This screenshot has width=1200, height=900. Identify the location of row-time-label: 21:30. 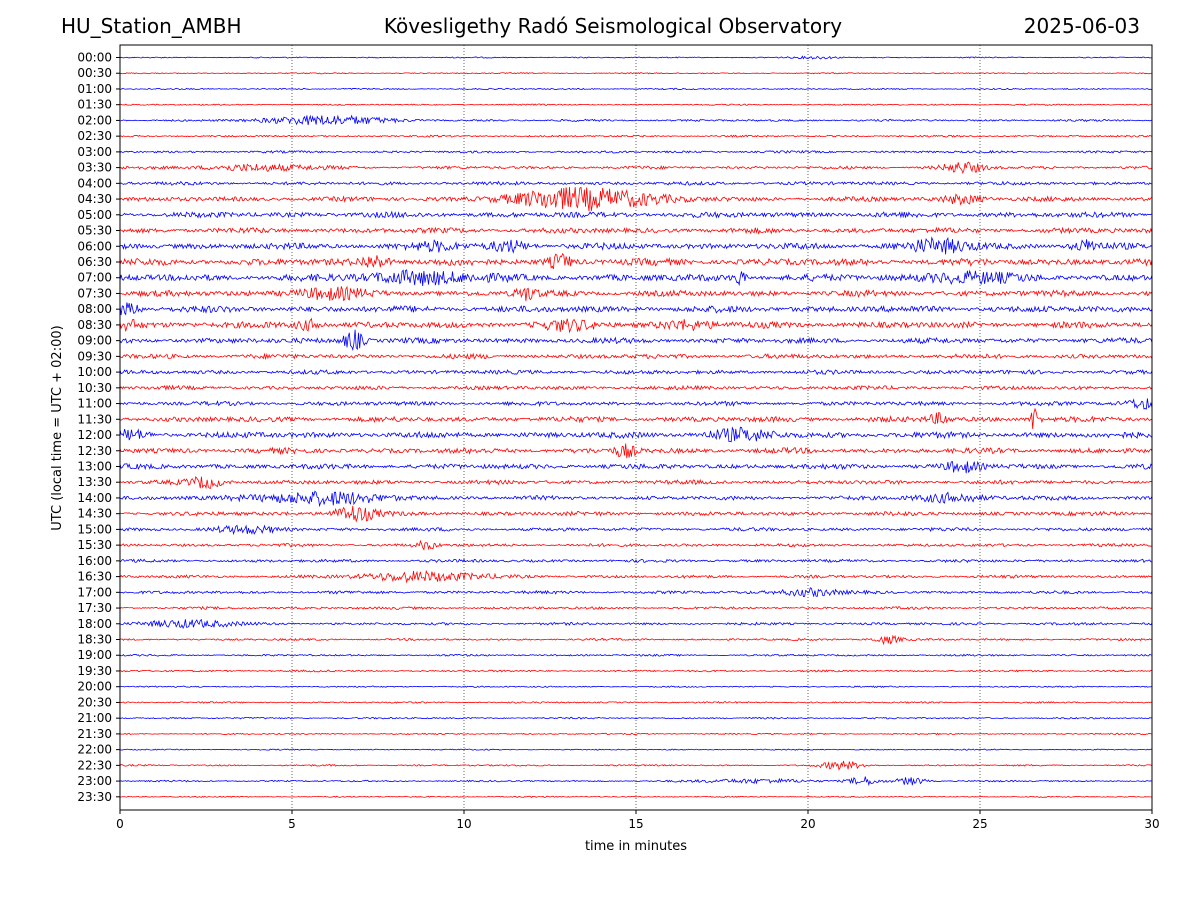
(94, 734).